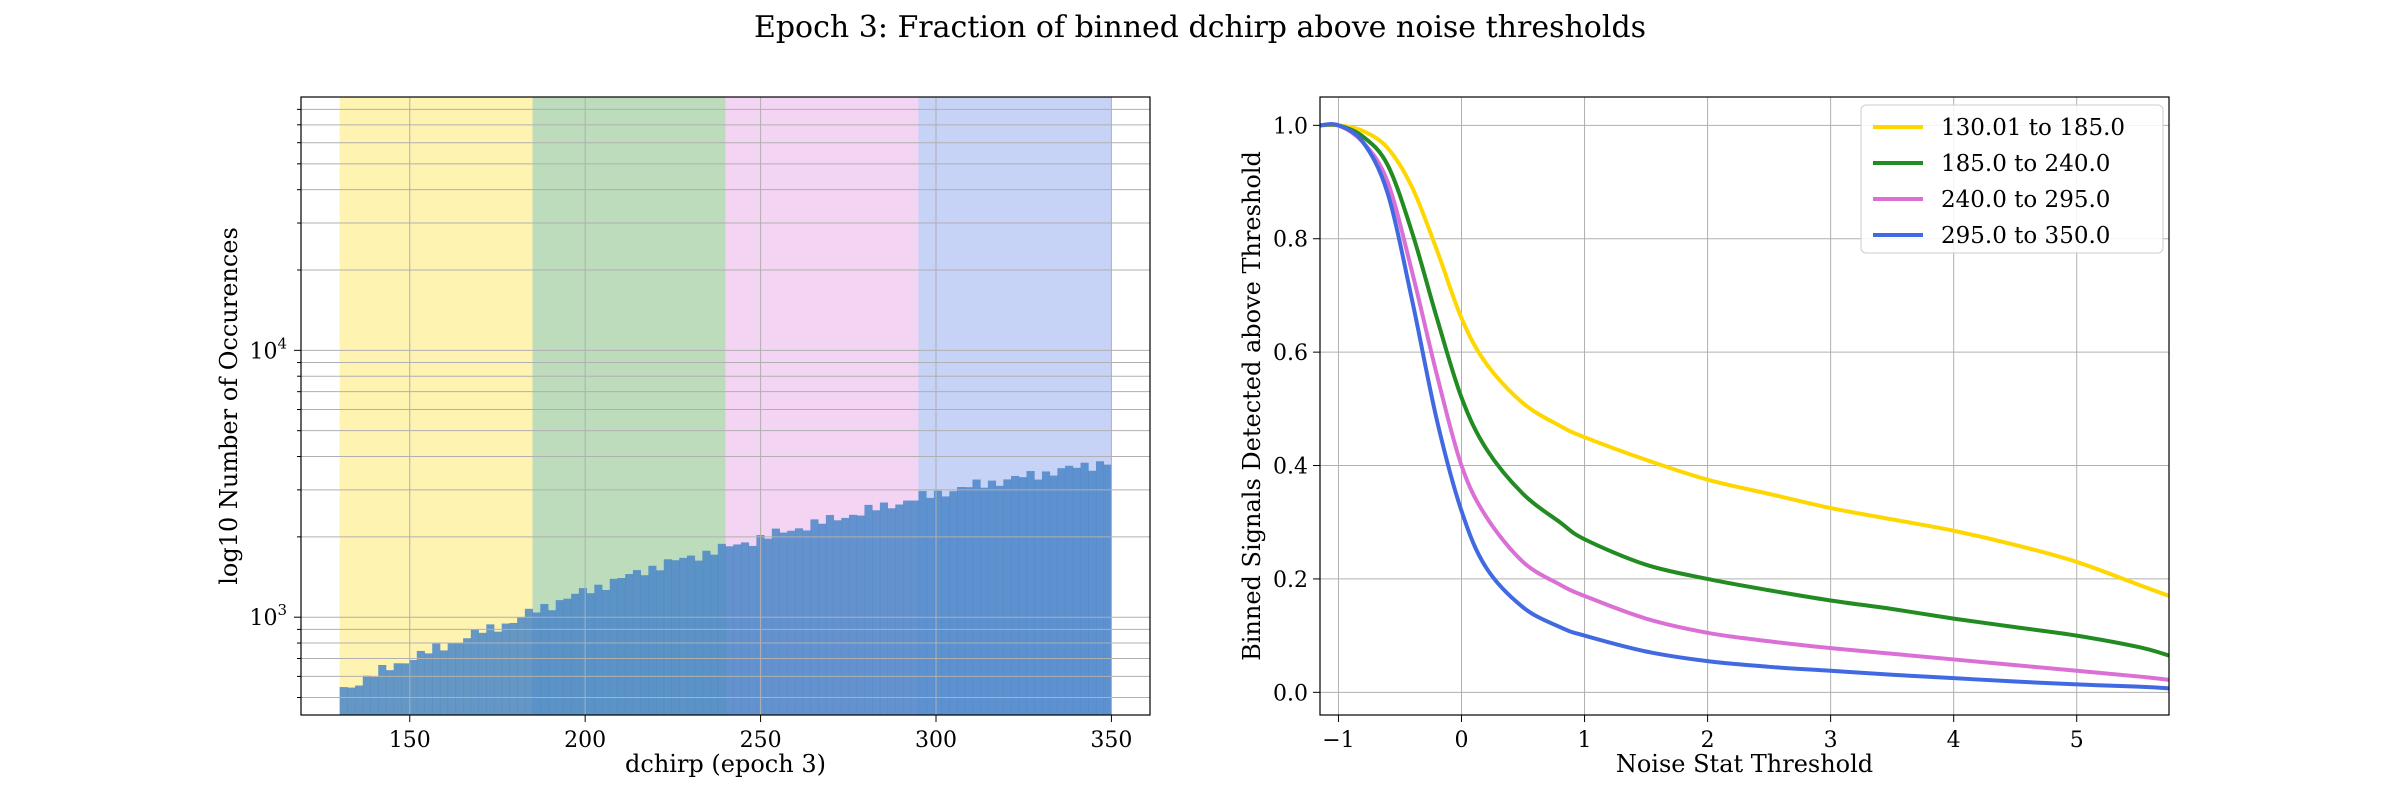  Describe the element at coordinates (1111, 740) in the screenshot. I see `histogram-xtick-label: 350` at that location.